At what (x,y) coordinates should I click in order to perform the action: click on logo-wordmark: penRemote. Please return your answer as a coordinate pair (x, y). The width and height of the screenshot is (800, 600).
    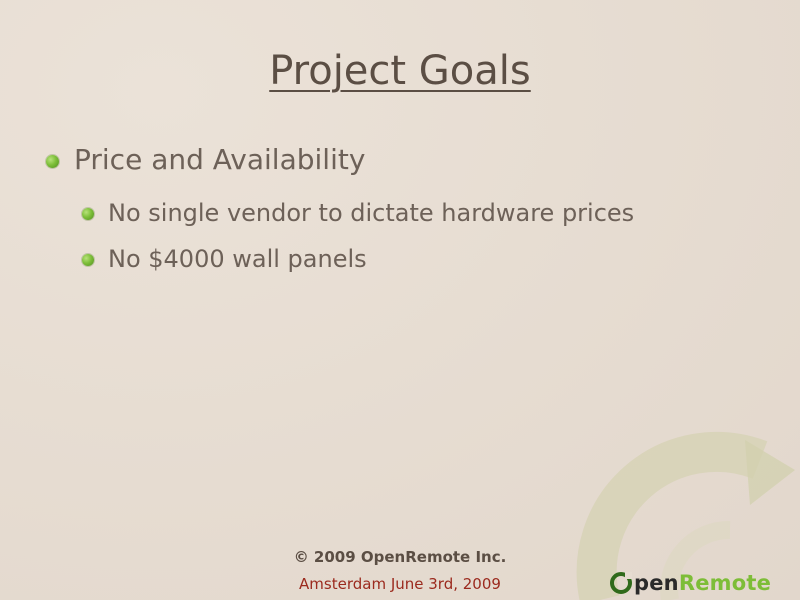
    Looking at the image, I should click on (702, 583).